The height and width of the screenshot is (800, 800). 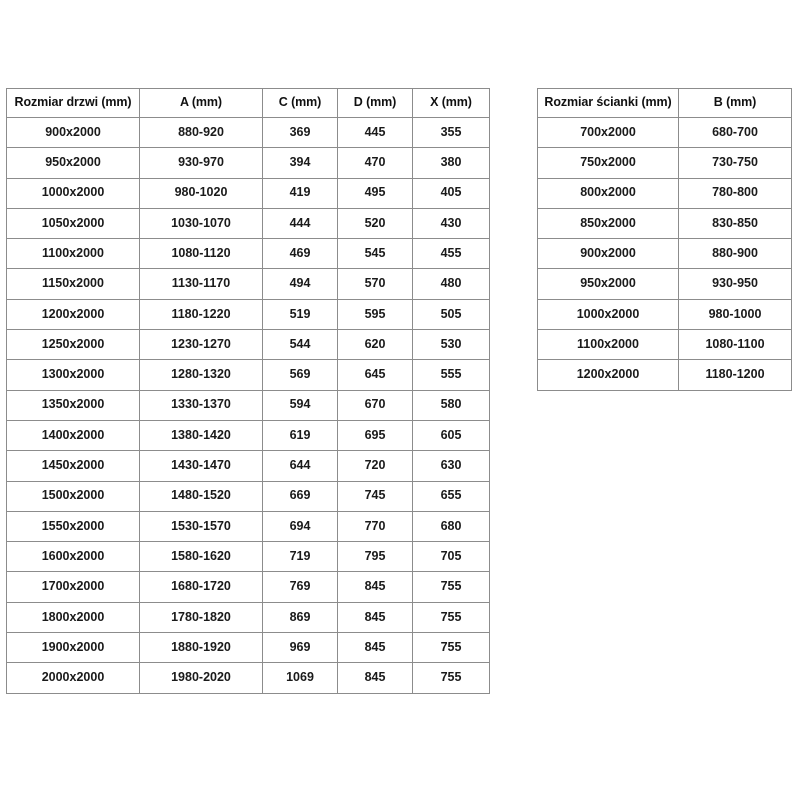 What do you see at coordinates (73, 345) in the screenshot?
I see `door-size-cell-r7-c0: 1250x2000` at bounding box center [73, 345].